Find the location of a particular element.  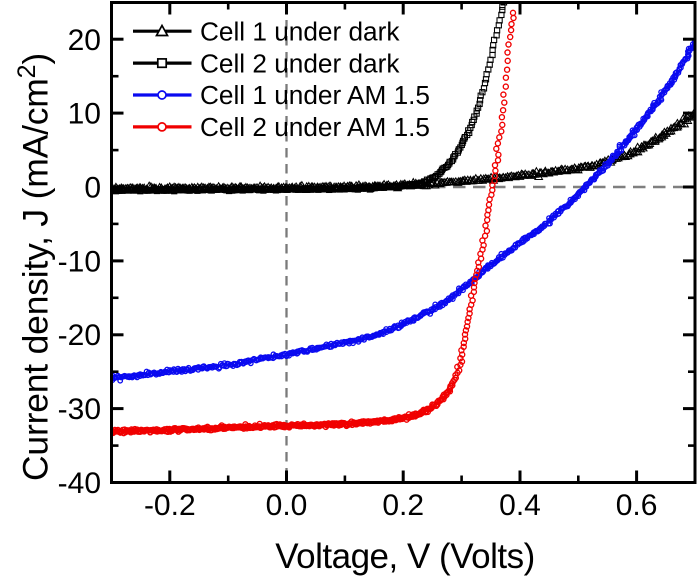

svg-text: Cell 2 under dark is located at coordinates (300, 63).